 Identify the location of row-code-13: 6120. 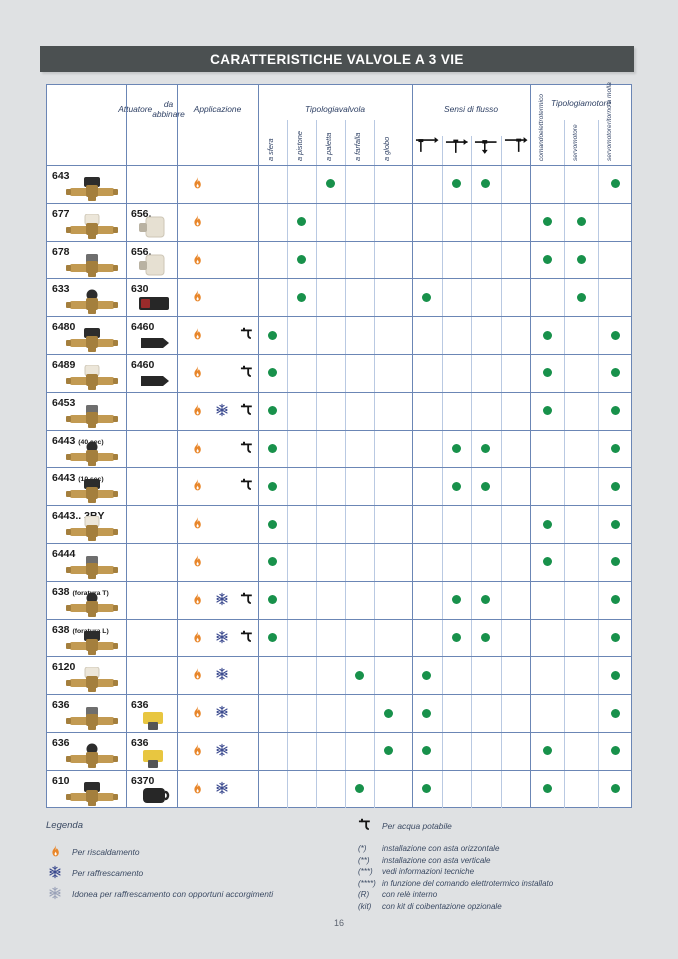
(63, 667).